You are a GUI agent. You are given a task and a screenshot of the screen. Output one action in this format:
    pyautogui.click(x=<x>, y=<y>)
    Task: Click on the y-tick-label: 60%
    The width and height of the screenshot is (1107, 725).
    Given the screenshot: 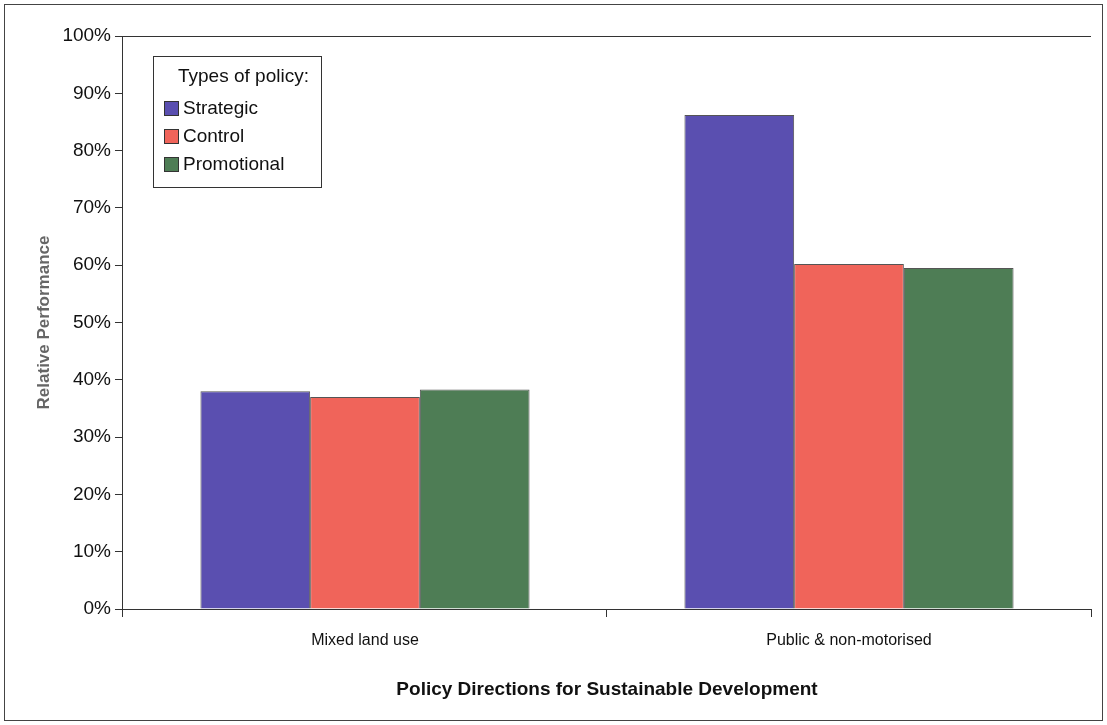 What is the action you would take?
    pyautogui.click(x=92, y=264)
    